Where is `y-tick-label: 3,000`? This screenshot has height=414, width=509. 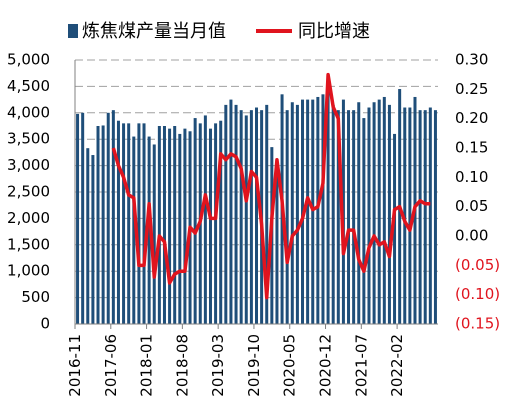 y-tick-label: 3,000 is located at coordinates (28, 165).